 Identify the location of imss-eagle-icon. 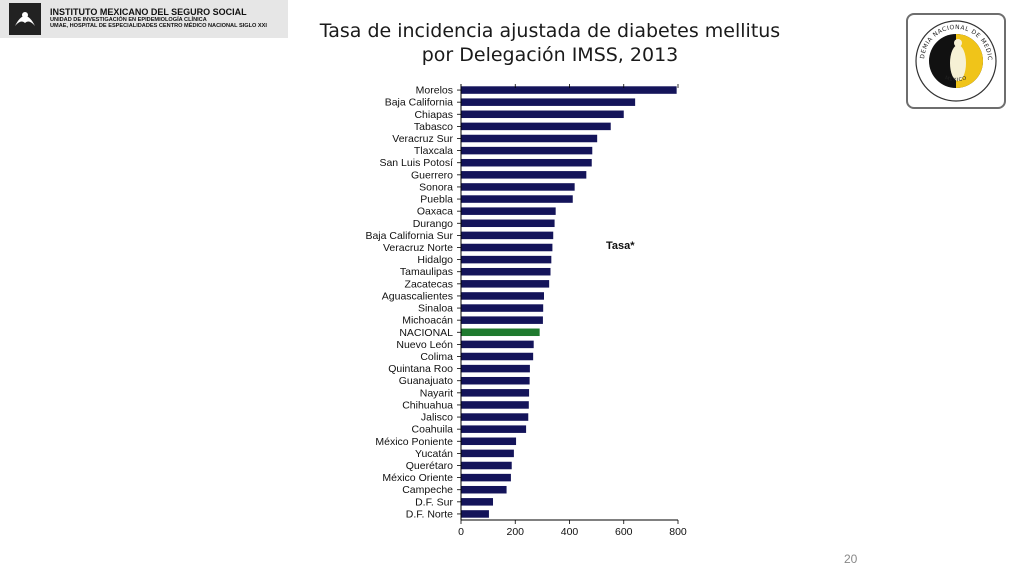
(25, 19).